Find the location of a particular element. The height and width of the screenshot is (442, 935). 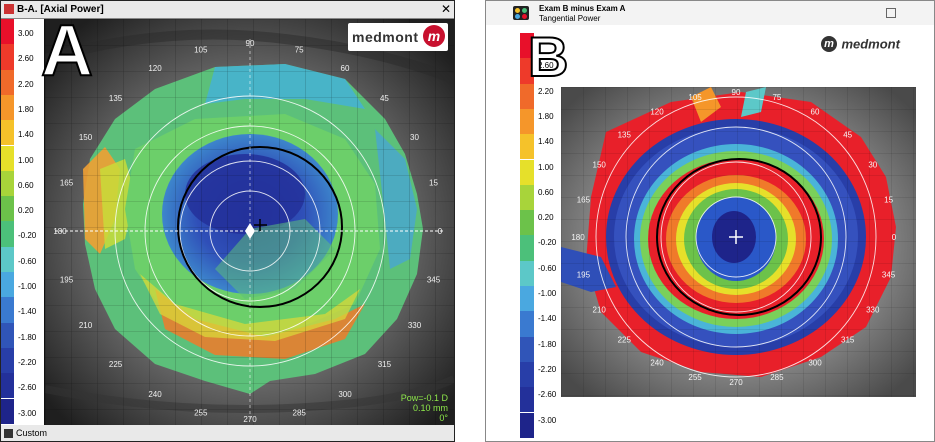

app-icon-b is located at coordinates (521, 13).